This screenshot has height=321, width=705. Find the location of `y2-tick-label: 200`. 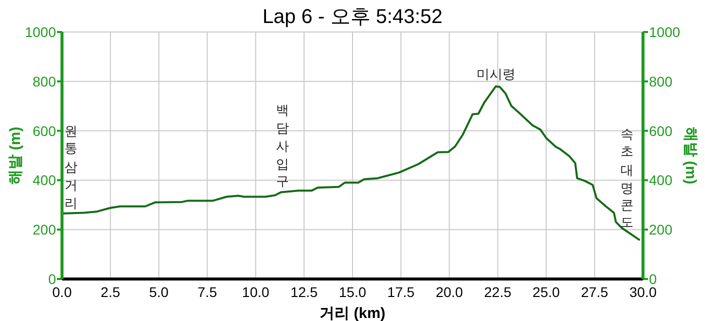

y2-tick-label: 200 is located at coordinates (661, 230).